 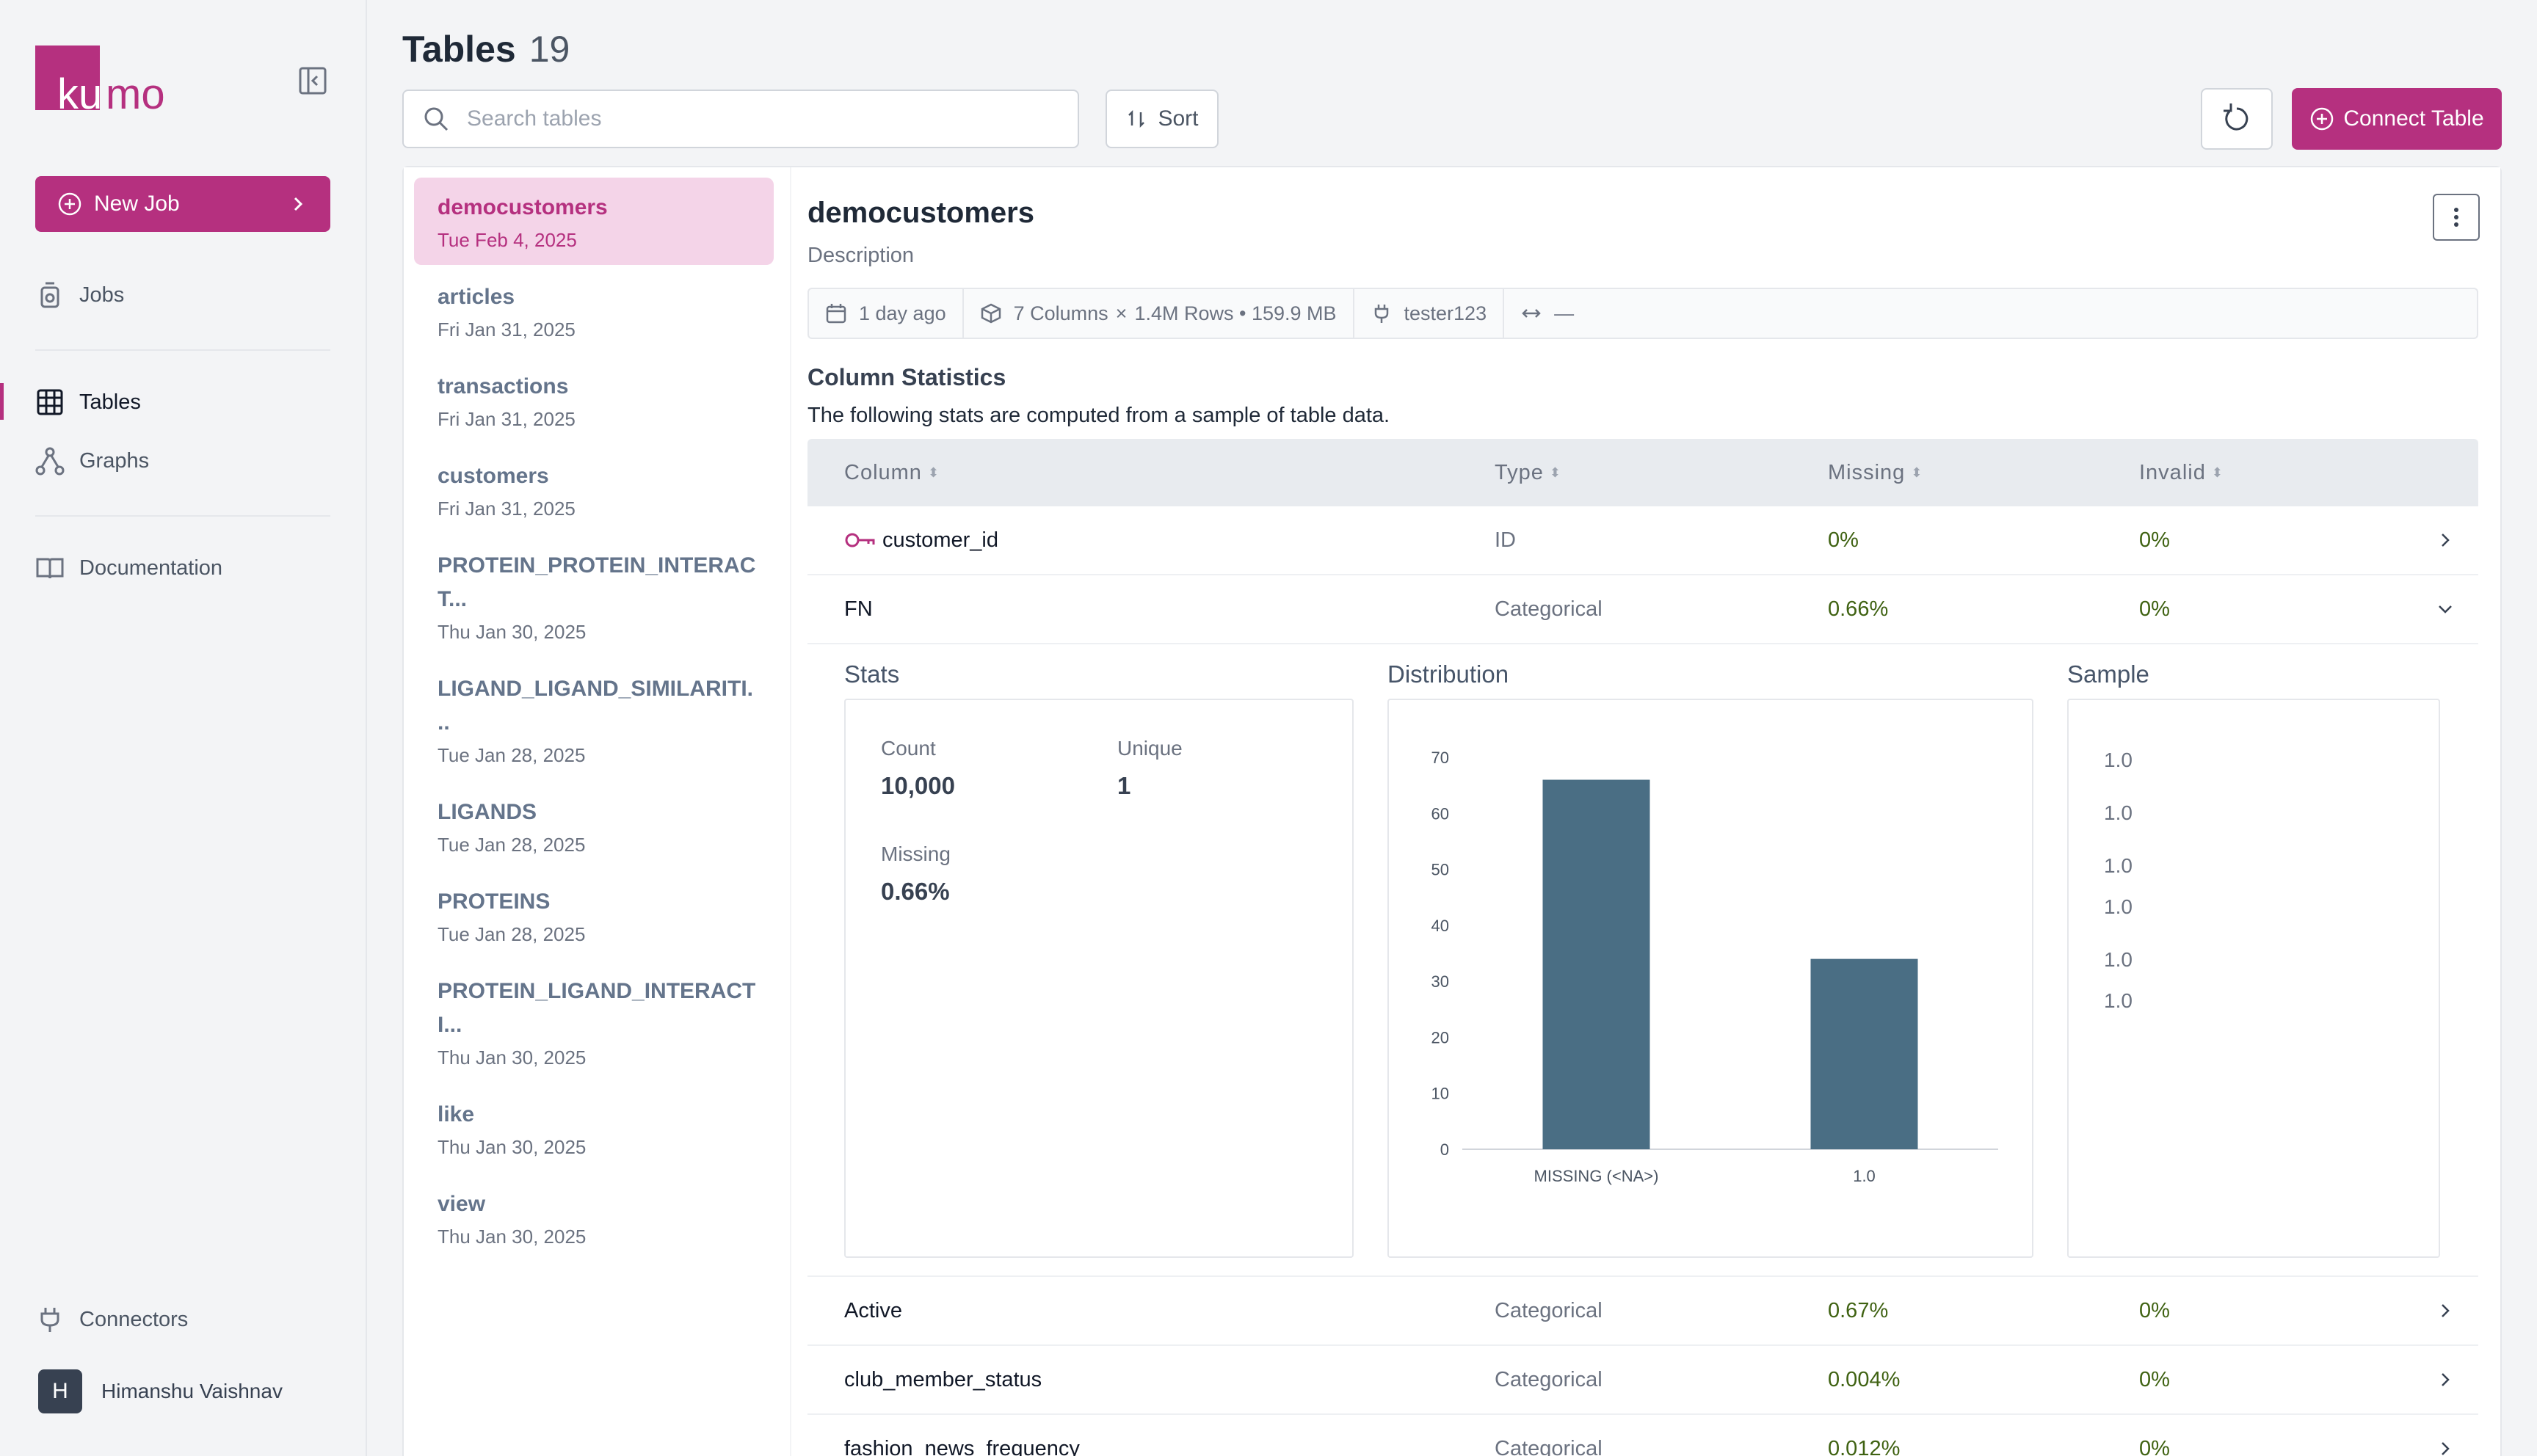 I want to click on distribution-chart: 0 10 20 30 40 50 60 70 MISSING (<NA>) 1.0, so click(x=1715, y=967).